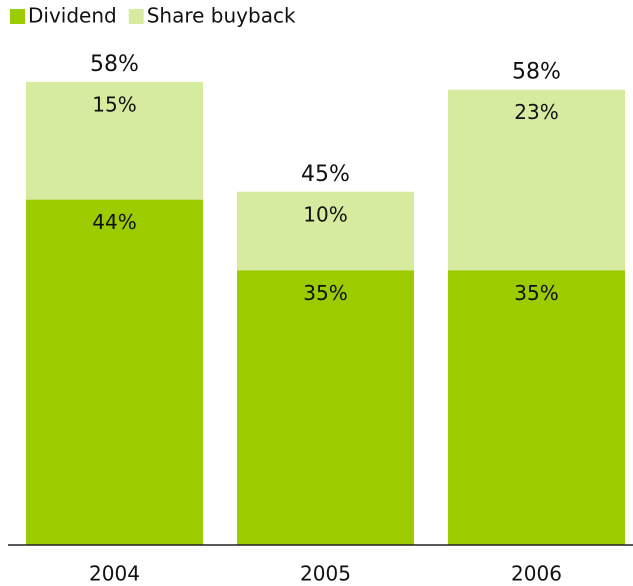 This screenshot has height=586, width=633. Describe the element at coordinates (221, 16) in the screenshot. I see `legend-label: Share buyback` at that location.